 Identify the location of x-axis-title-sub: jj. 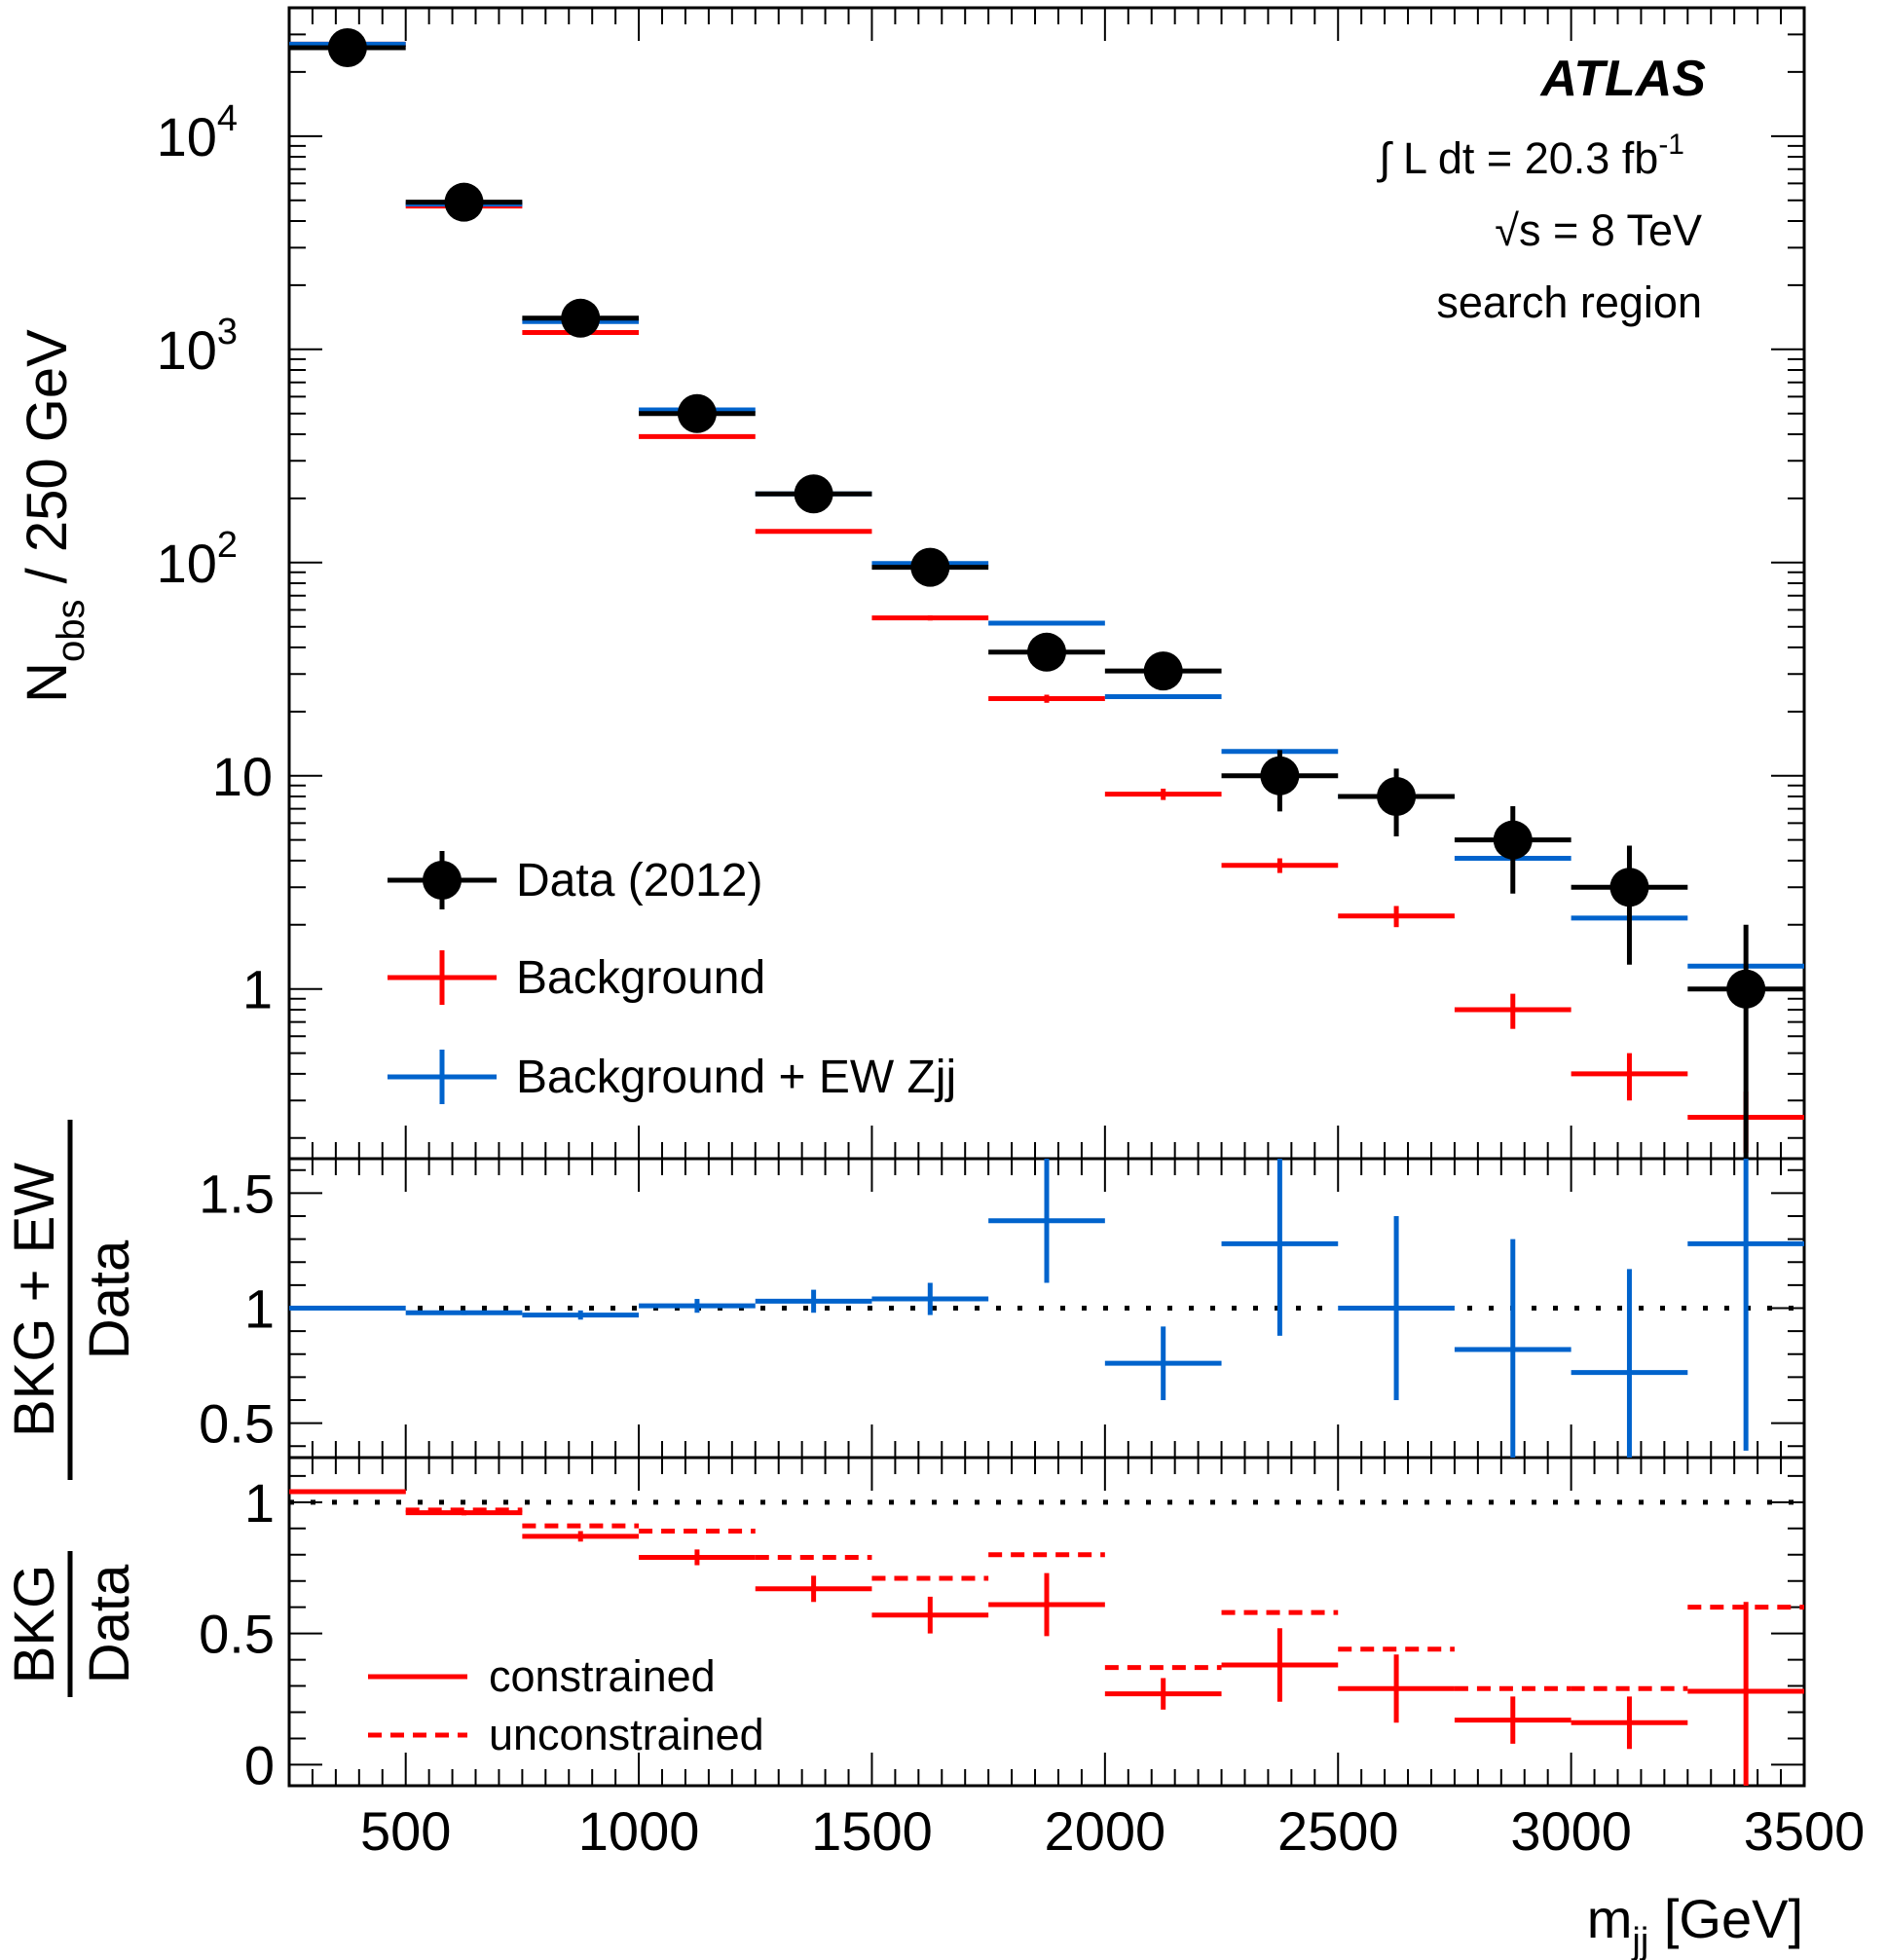
(1639, 1940).